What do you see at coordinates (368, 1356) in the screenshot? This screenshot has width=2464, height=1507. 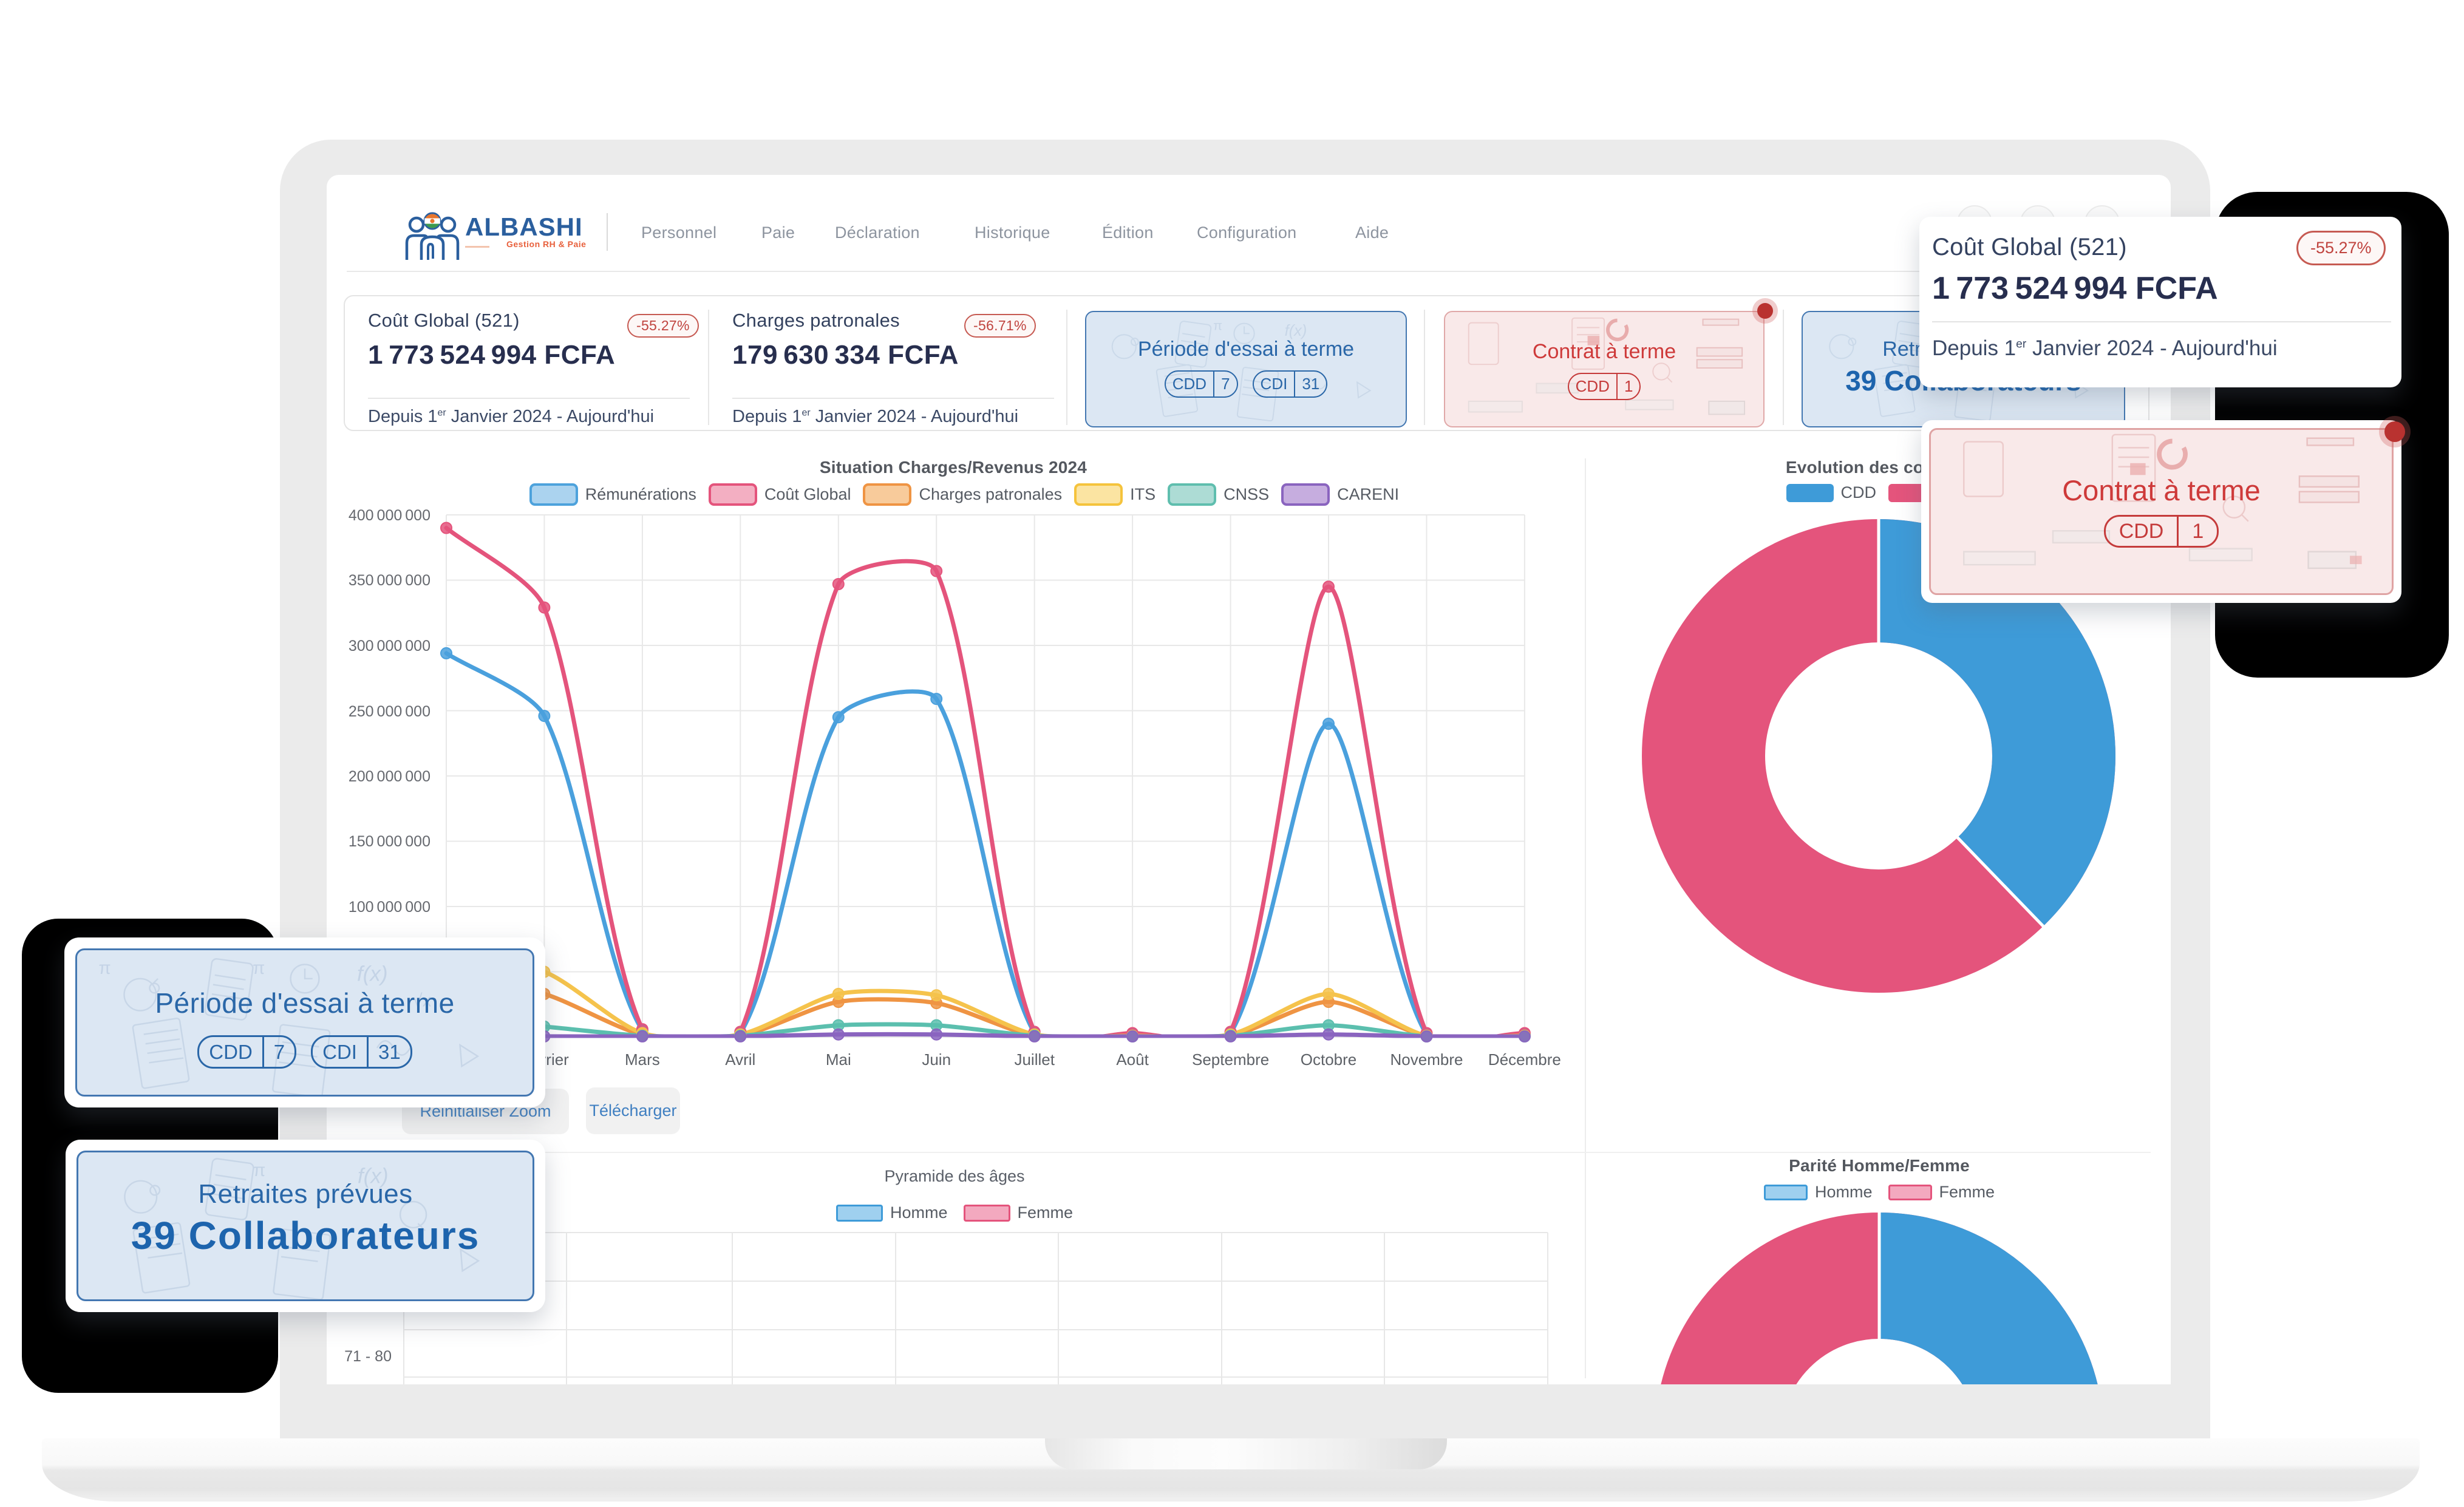 I see `svg-text: 71 - 80` at bounding box center [368, 1356].